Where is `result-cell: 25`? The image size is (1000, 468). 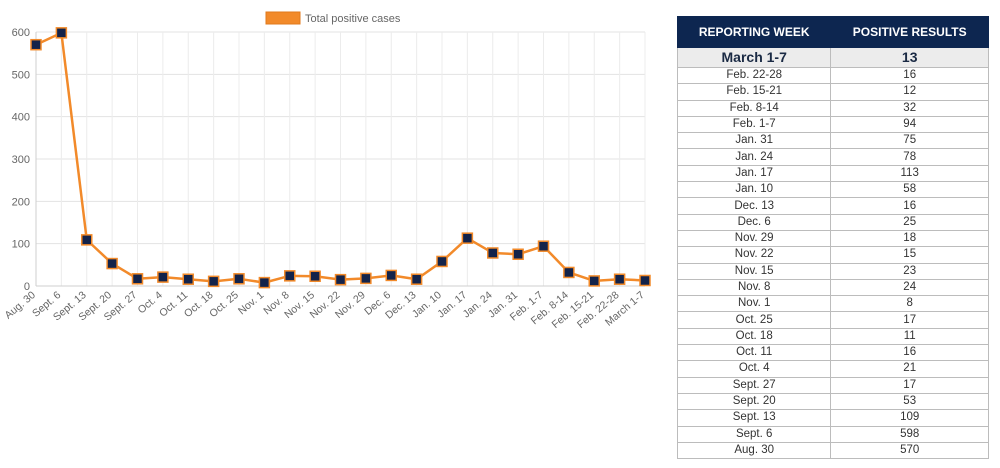 result-cell: 25 is located at coordinates (909, 222).